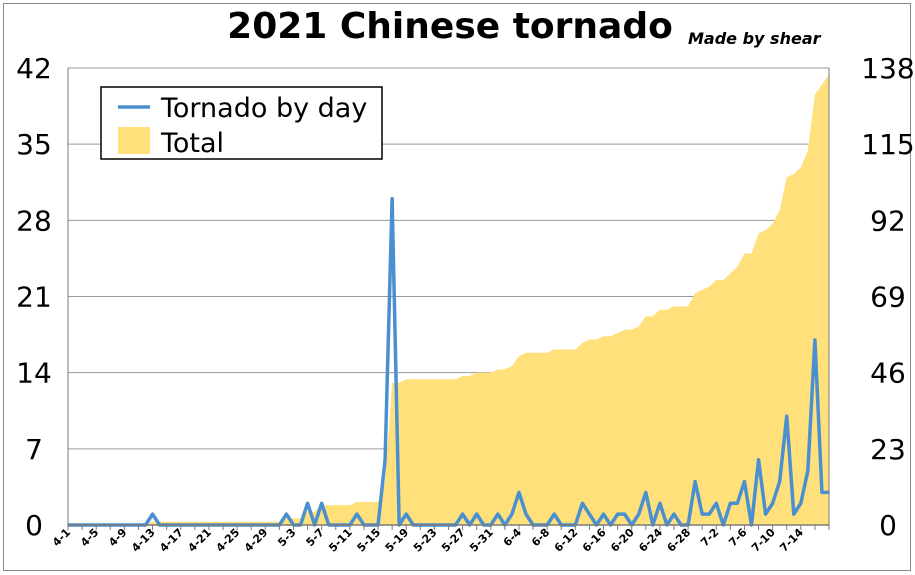  I want to click on x-tick-label: 5-23, so click(425, 540).